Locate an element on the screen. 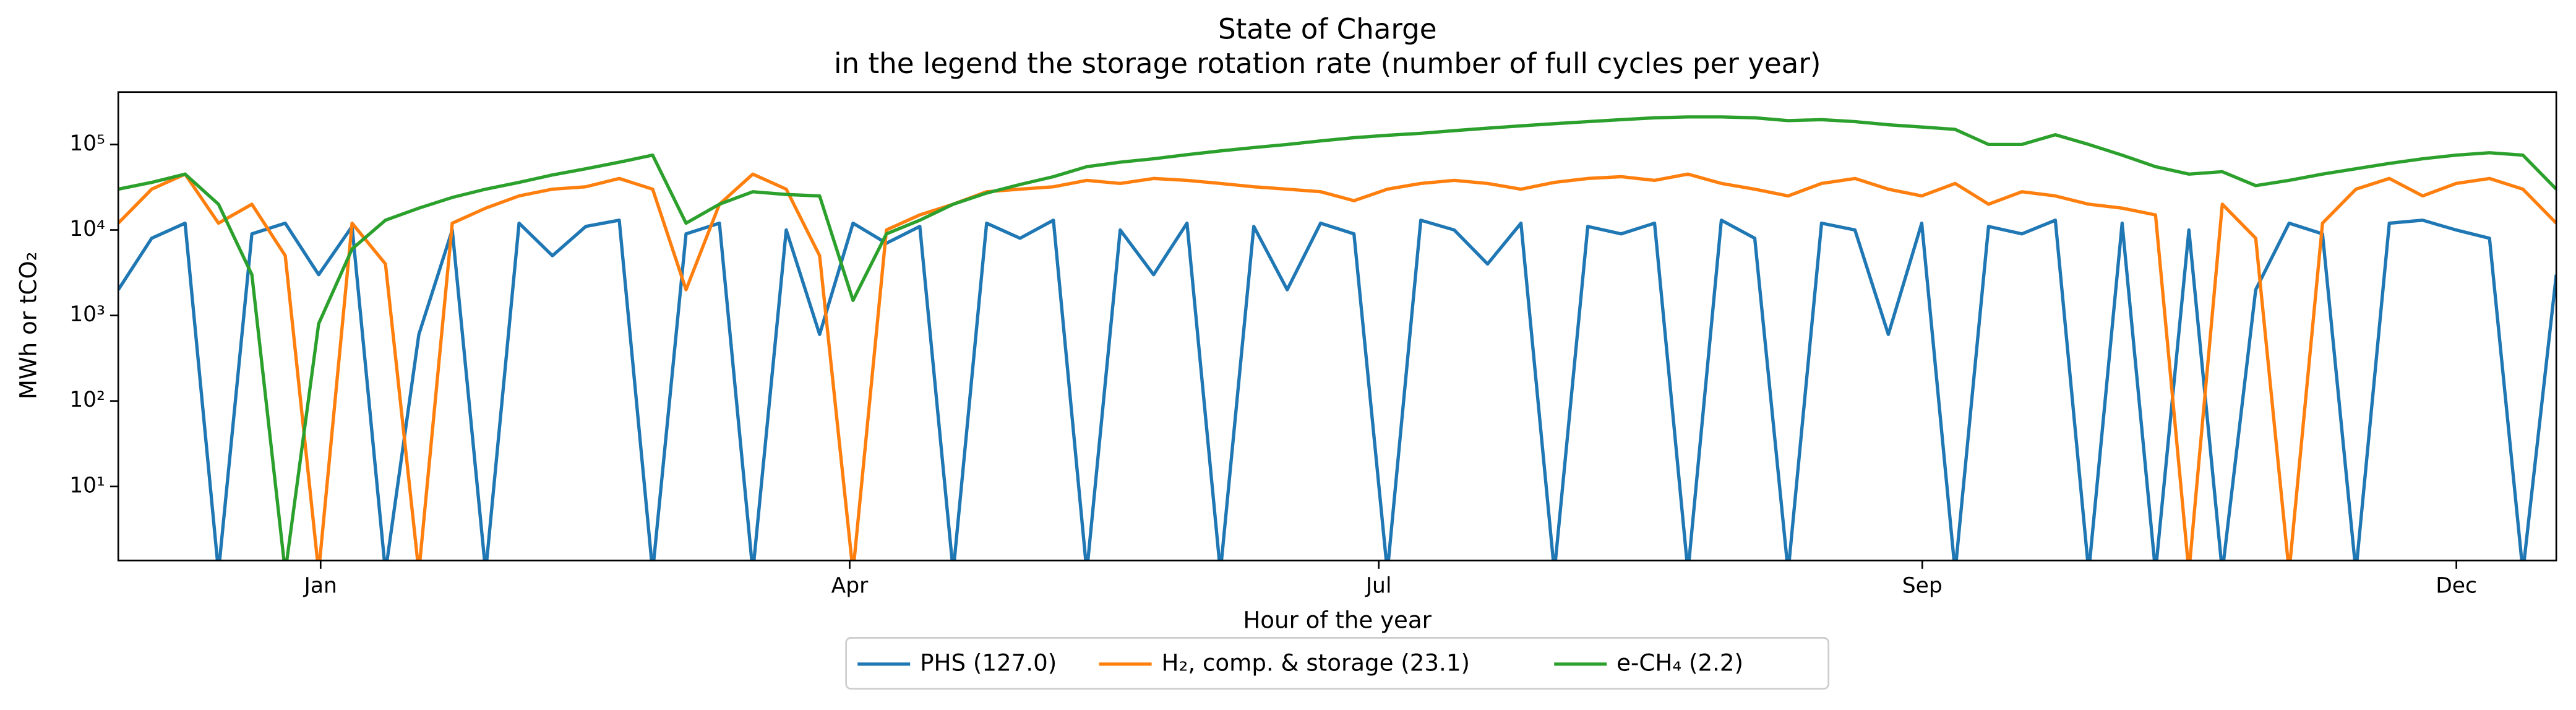 This screenshot has height=710, width=2576. x-tick-label: Jan is located at coordinates (320, 586).